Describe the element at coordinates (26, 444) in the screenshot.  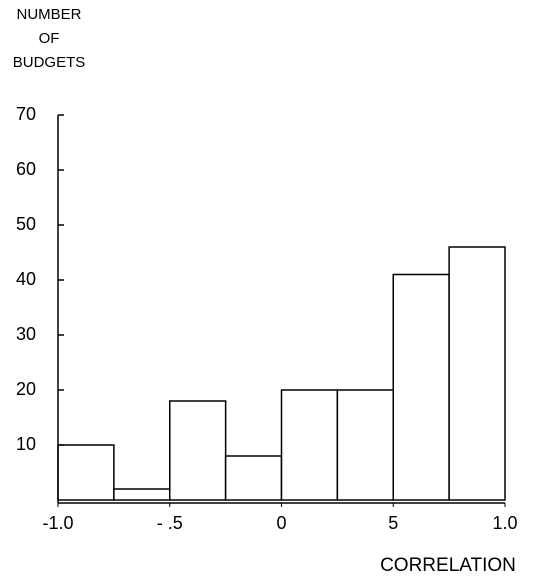
I see `y-tick-label: 10` at that location.